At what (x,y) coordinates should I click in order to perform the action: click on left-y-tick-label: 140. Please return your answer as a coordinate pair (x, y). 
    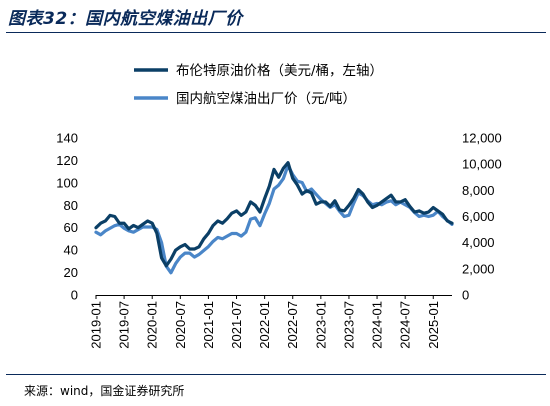
    Looking at the image, I should click on (67, 138).